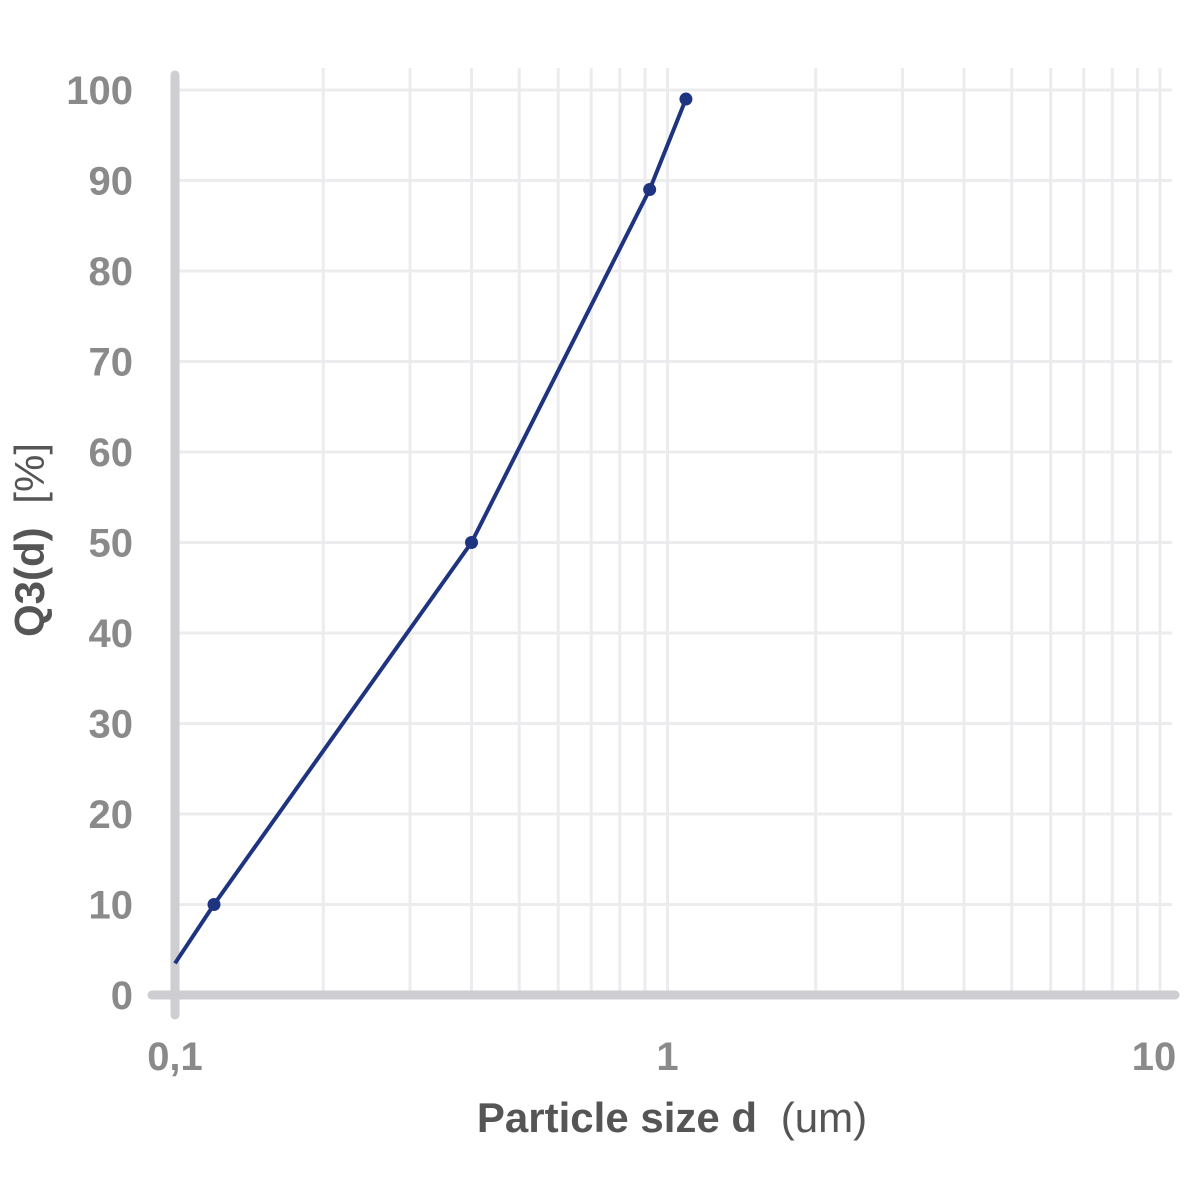  What do you see at coordinates (29, 473) in the screenshot?
I see `y-axis-title-unit: [%]` at bounding box center [29, 473].